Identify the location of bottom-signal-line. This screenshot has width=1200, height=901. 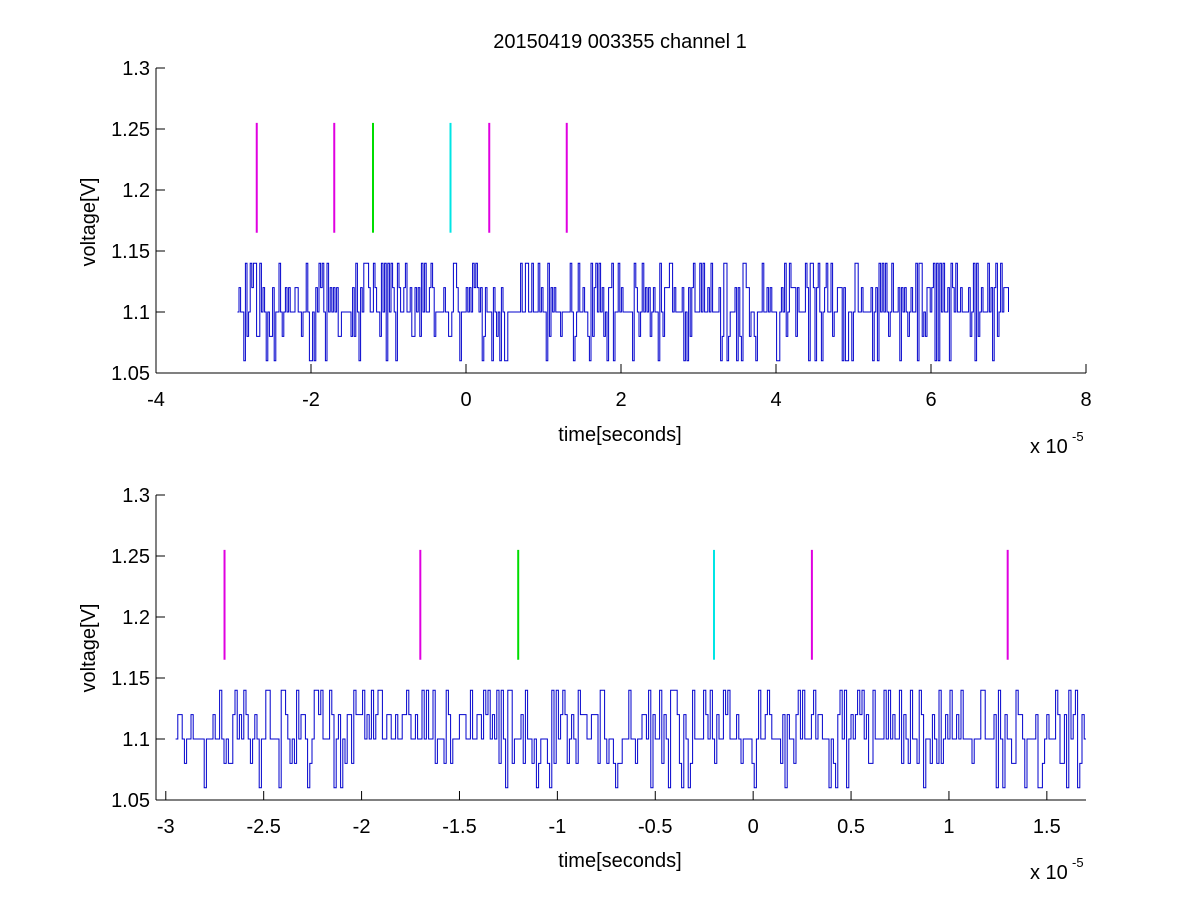
(630, 739).